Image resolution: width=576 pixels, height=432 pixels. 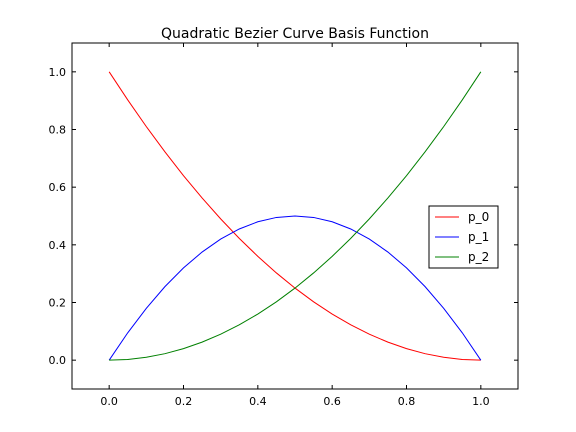 What do you see at coordinates (58, 303) in the screenshot?
I see `y-tick-label: 0.2` at bounding box center [58, 303].